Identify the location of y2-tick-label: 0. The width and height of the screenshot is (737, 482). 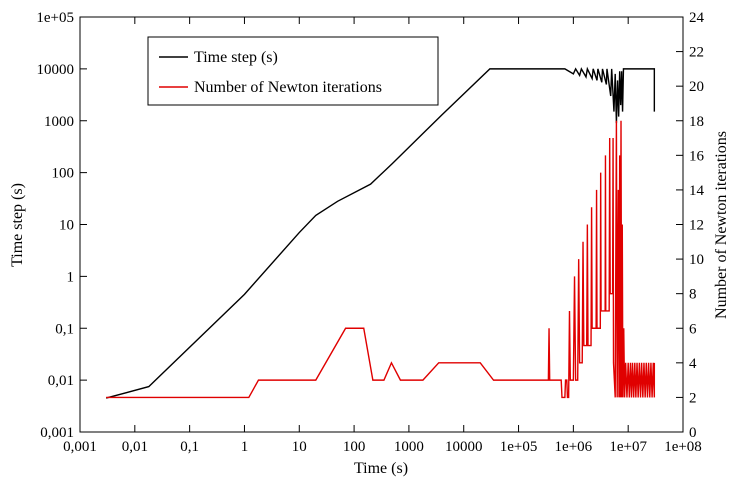
(693, 433).